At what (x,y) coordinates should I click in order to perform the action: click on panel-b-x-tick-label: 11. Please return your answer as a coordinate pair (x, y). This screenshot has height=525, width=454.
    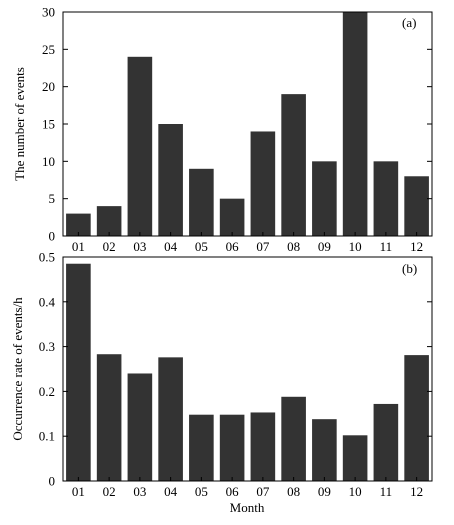
    Looking at the image, I should click on (386, 491).